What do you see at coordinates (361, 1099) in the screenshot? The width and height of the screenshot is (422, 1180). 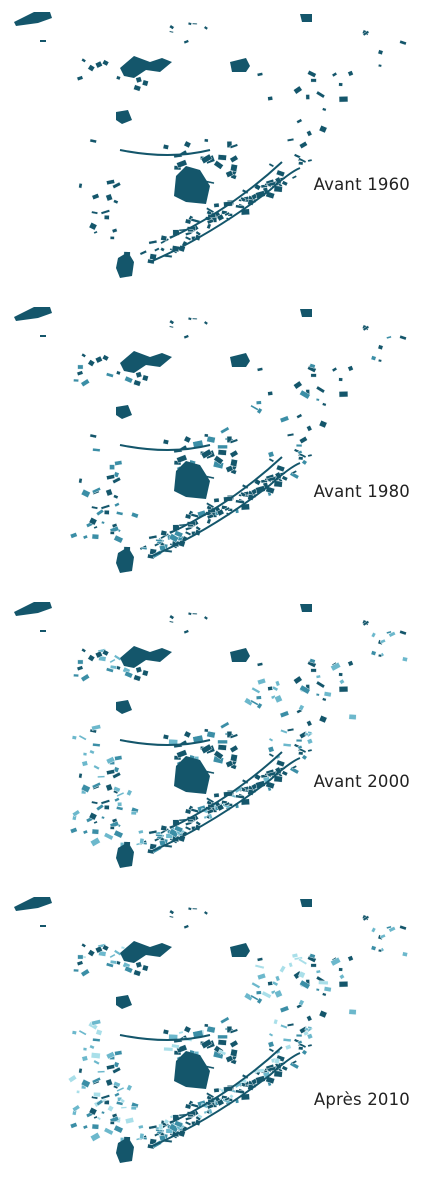 I see `period-label: Après 2010` at bounding box center [361, 1099].